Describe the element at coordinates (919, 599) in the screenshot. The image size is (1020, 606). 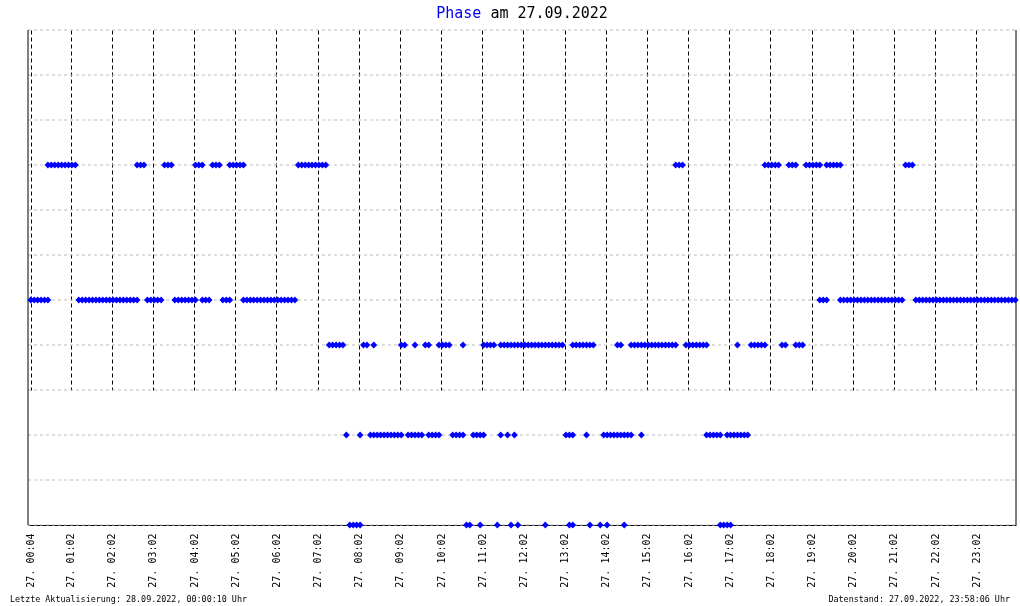
I see `text: Datenstand: 27.09.2022, 23:58:06 Uhr` at that location.